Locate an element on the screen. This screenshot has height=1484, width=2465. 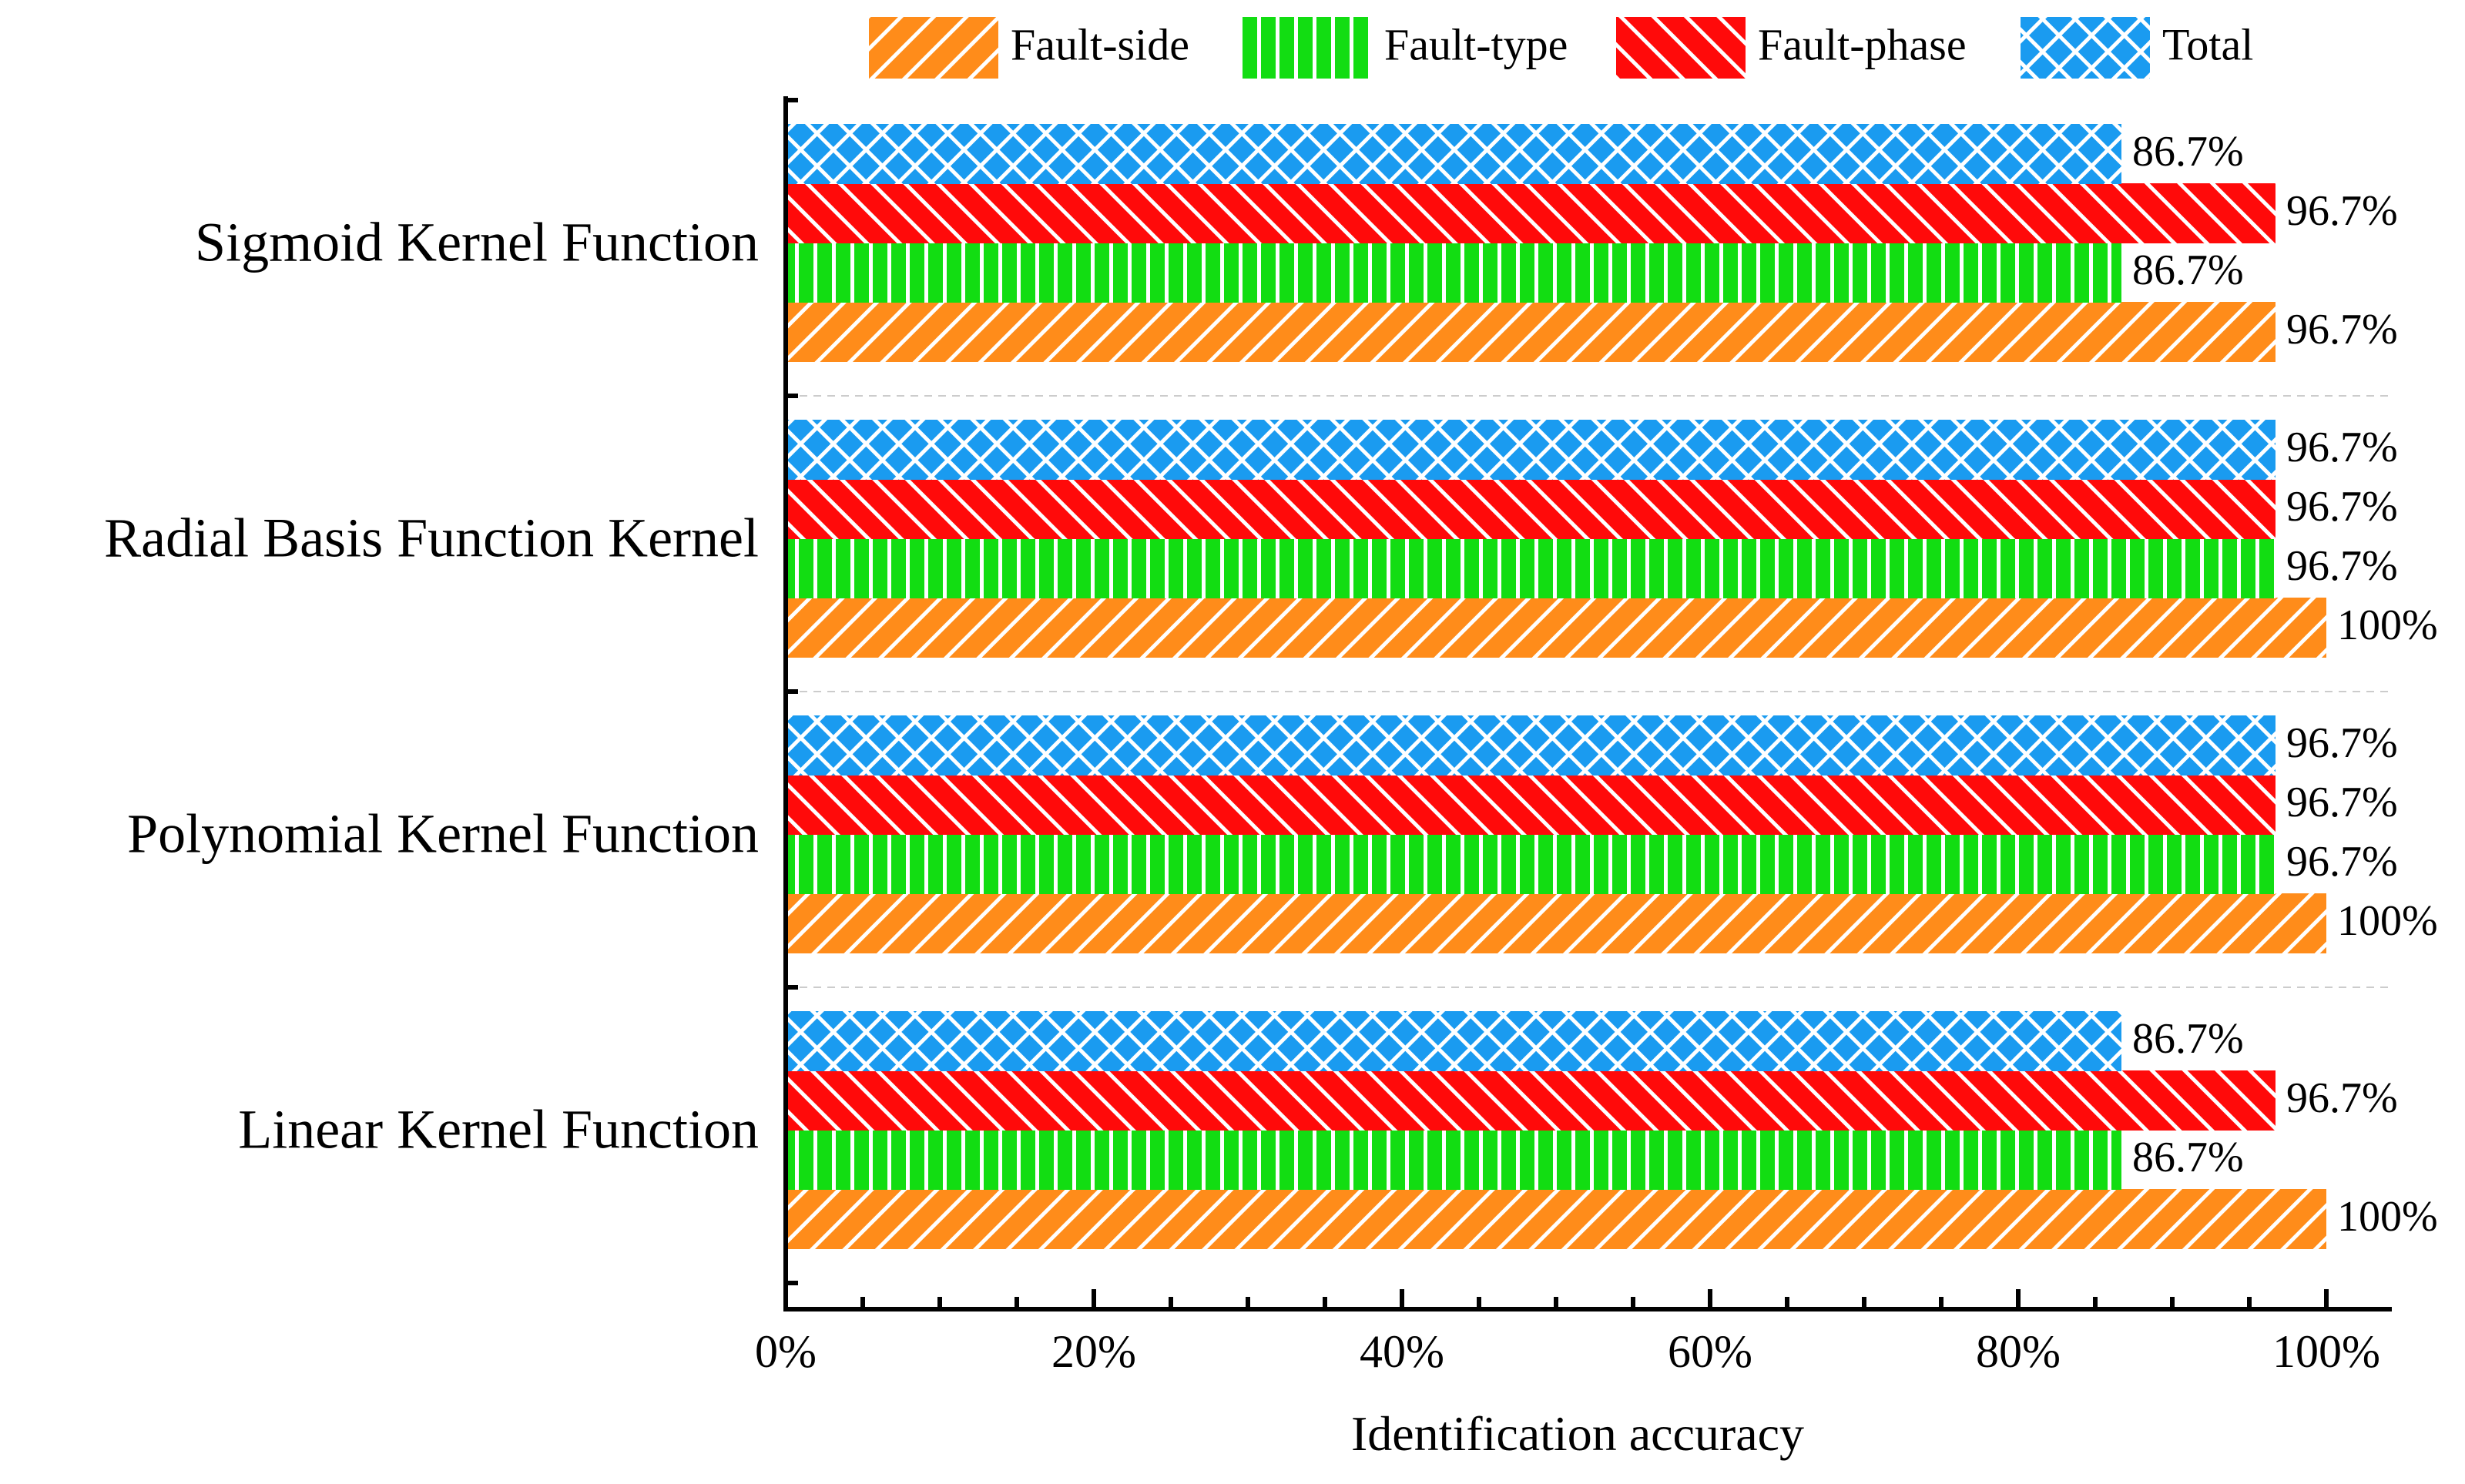
x-tick-label: 60% is located at coordinates (1710, 1351).